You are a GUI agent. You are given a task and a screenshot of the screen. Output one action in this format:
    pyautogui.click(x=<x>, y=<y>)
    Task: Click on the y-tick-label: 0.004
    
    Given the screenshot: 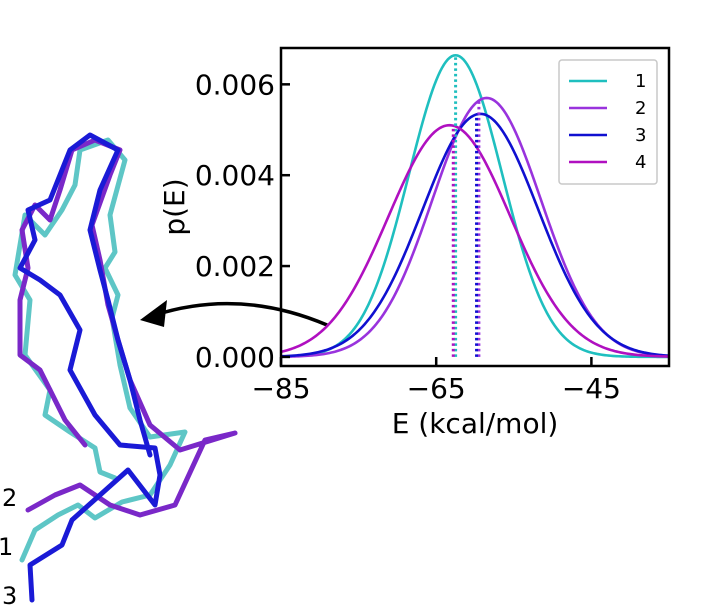 What is the action you would take?
    pyautogui.click(x=235, y=175)
    